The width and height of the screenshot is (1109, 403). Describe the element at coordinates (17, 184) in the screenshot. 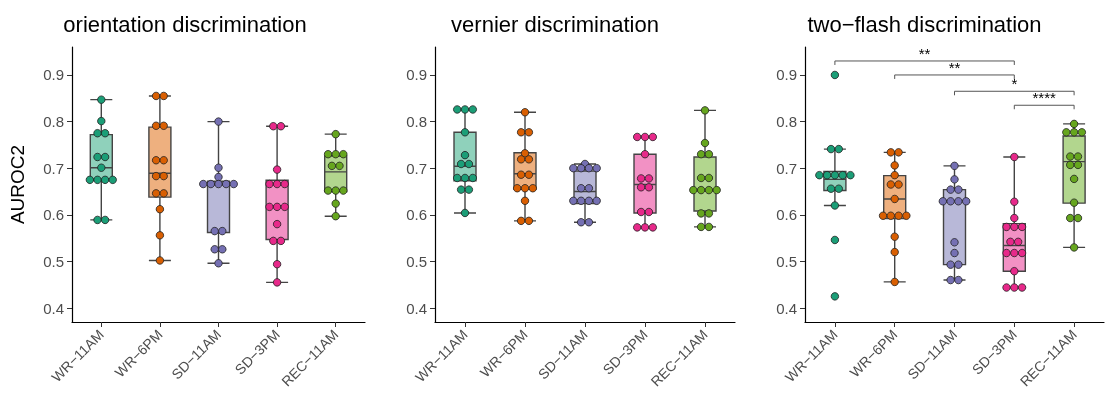

I see `y-axis-title: AUROC2` at that location.